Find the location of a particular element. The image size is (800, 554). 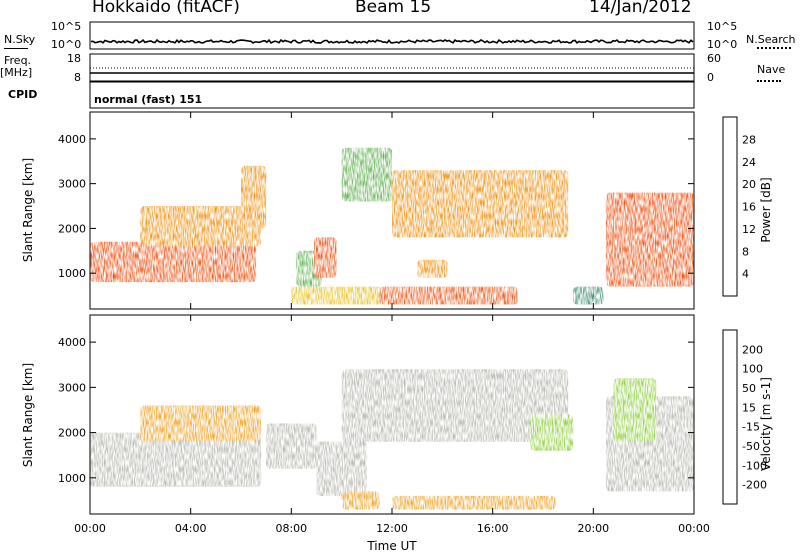

colorbar-tick-label: 24 is located at coordinates (749, 162).